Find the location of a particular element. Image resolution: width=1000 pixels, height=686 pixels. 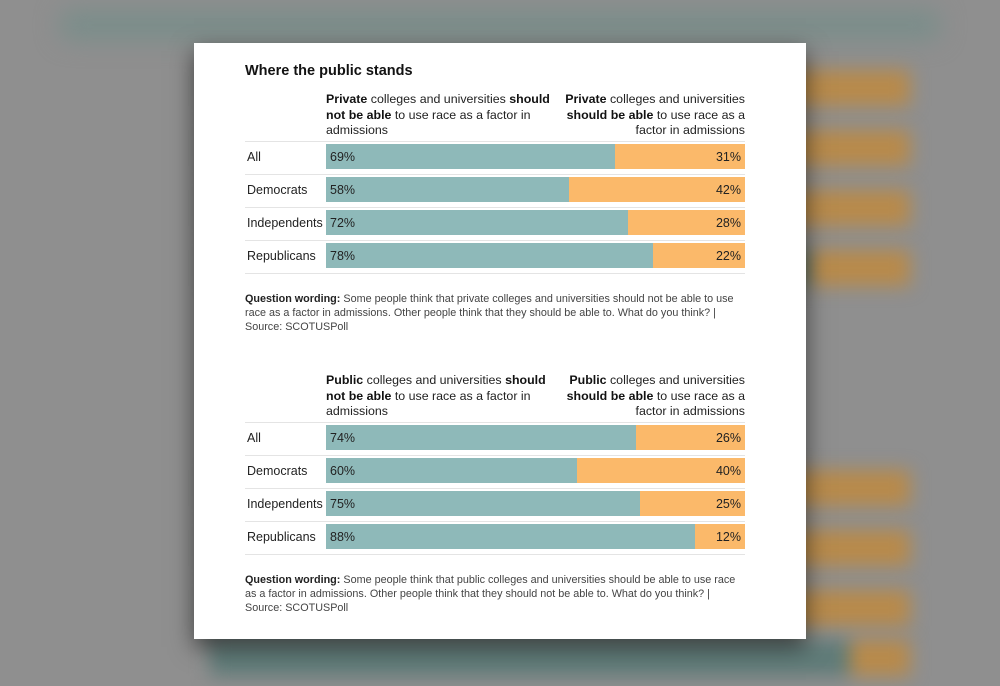

bar-row-democrats: Democrats 60% 40% is located at coordinates (495, 472).